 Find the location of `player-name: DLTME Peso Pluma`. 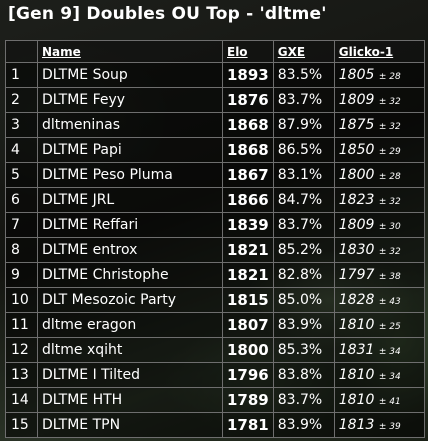

player-name: DLTME Peso Pluma is located at coordinates (130, 175).